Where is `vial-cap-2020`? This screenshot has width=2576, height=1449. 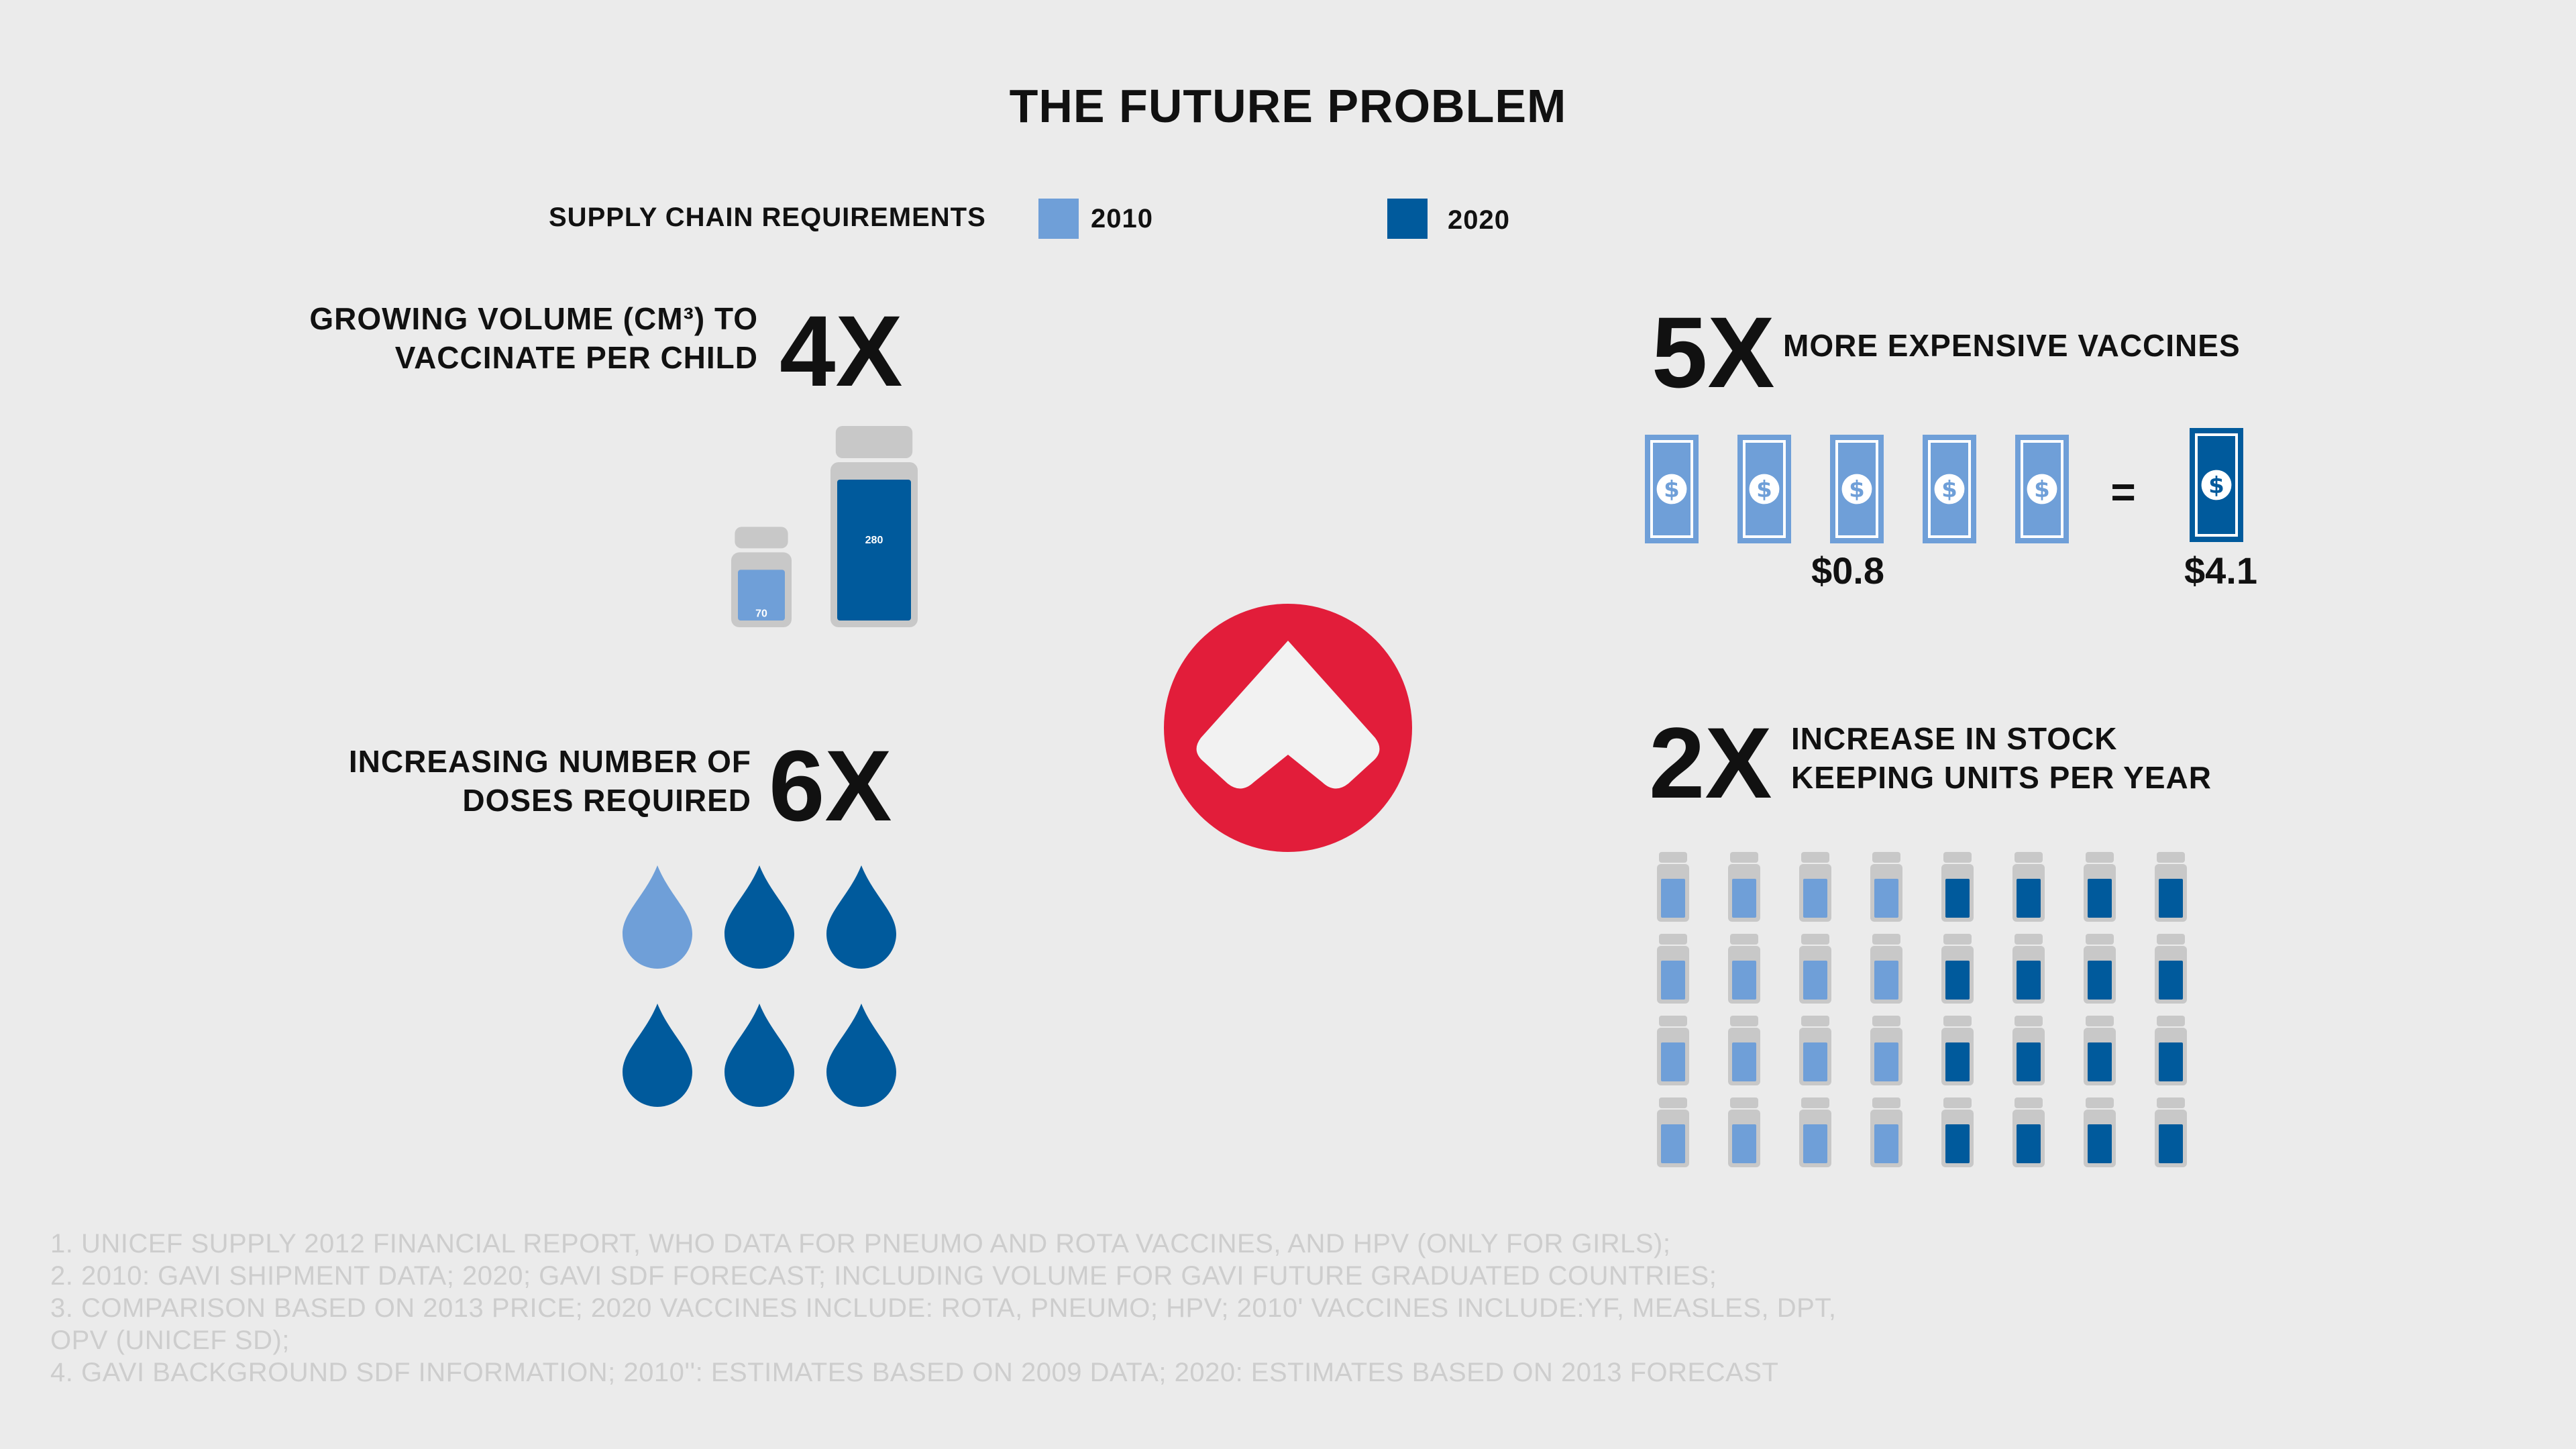 vial-cap-2020 is located at coordinates (874, 442).